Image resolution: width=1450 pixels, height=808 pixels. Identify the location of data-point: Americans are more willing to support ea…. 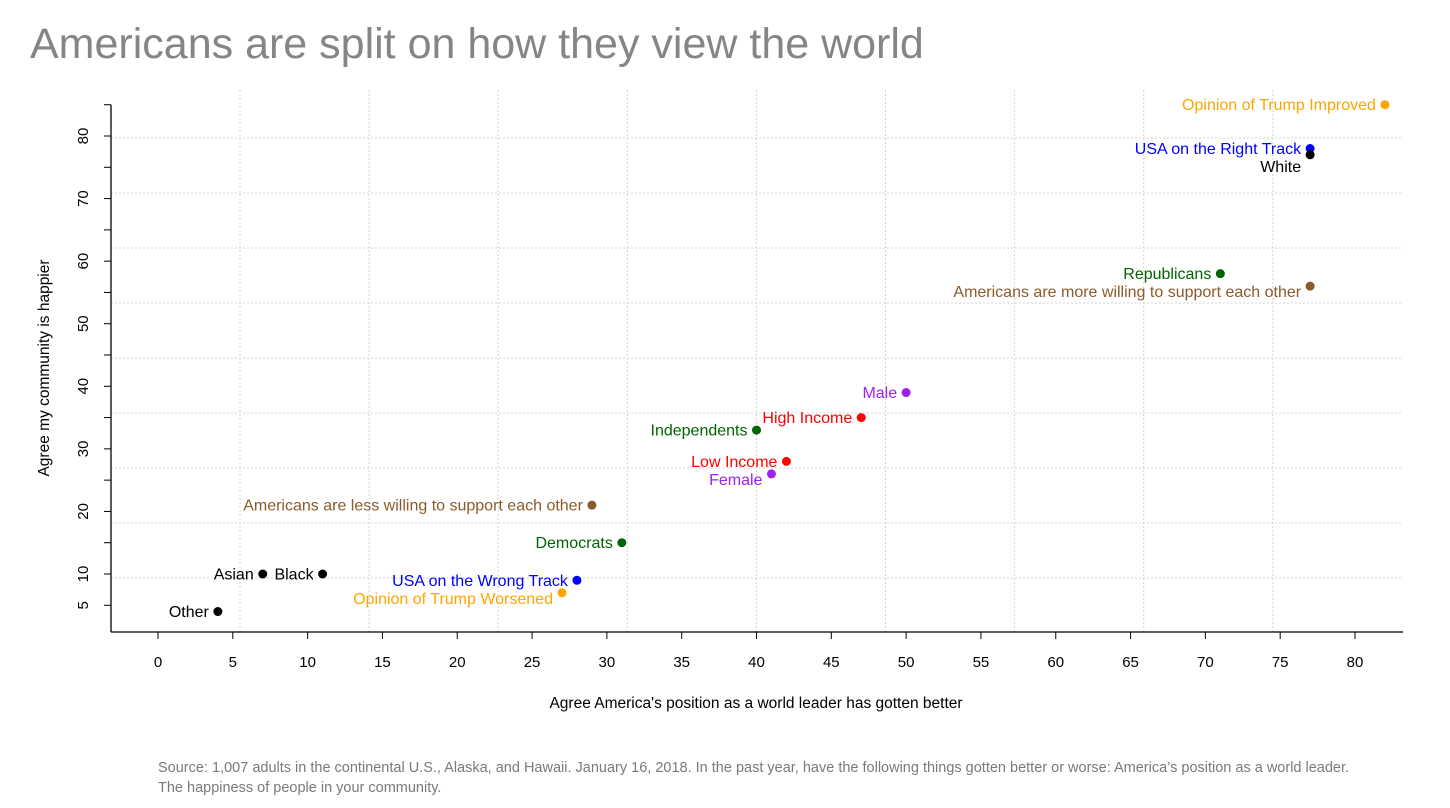
(1134, 291).